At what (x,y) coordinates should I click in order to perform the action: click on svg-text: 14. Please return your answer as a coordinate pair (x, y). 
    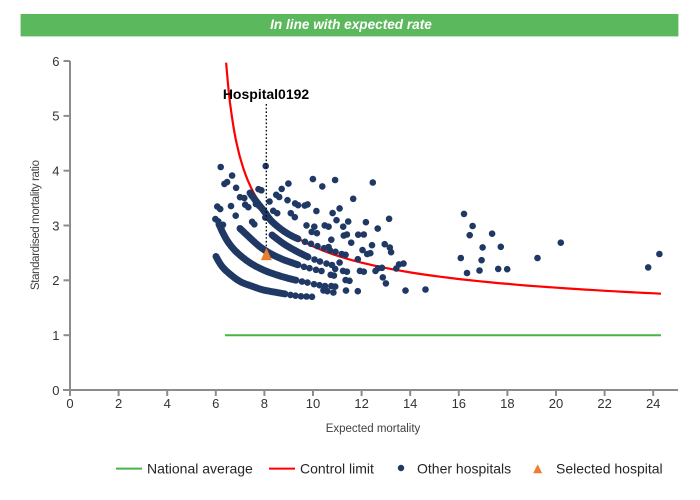
    Looking at the image, I should click on (410, 403).